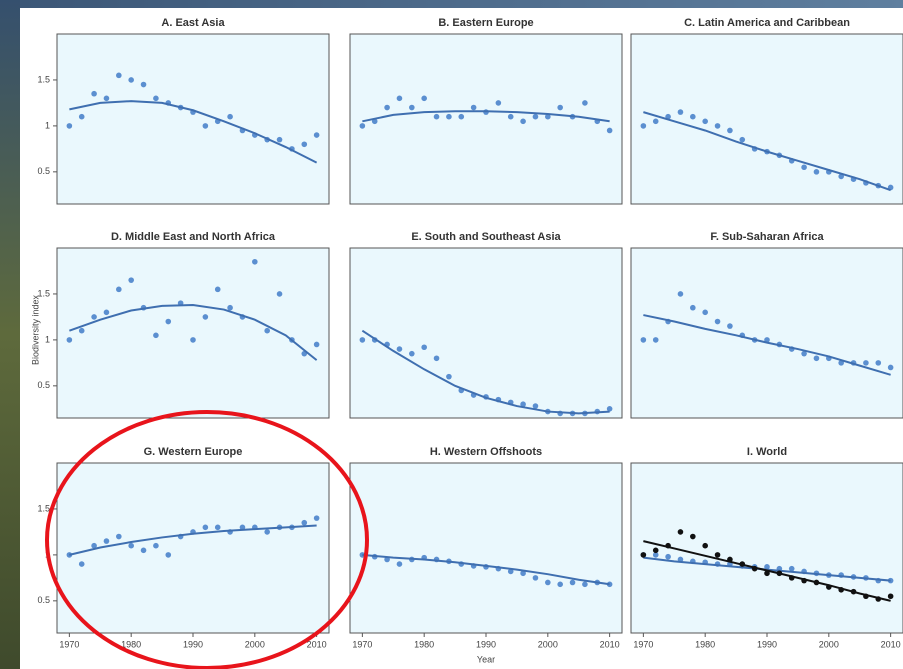 The width and height of the screenshot is (903, 669). Describe the element at coordinates (767, 23) in the screenshot. I see `panel-title: C. Latin America and Caribbean` at that location.